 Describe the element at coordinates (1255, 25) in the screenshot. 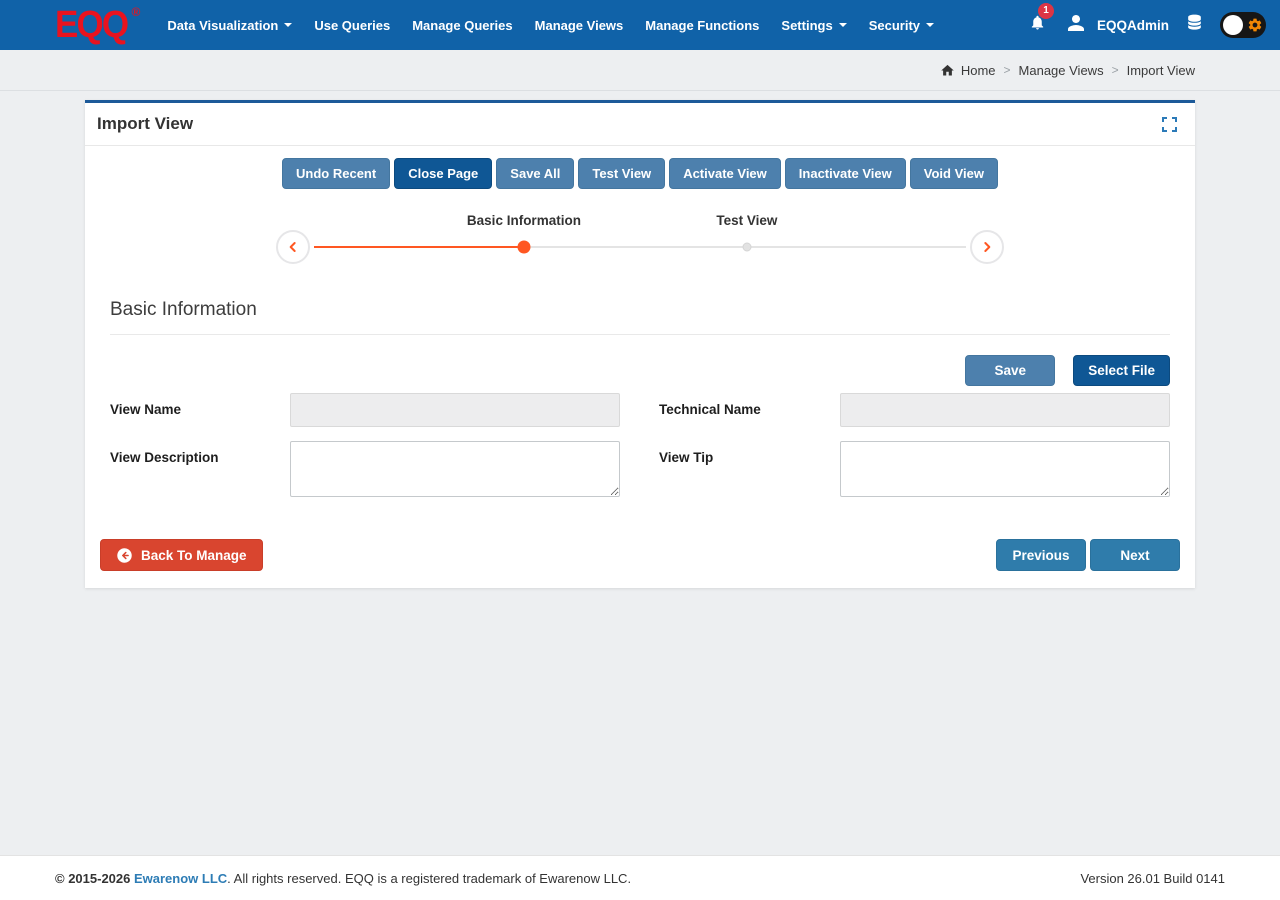

I see `gear-icon` at that location.